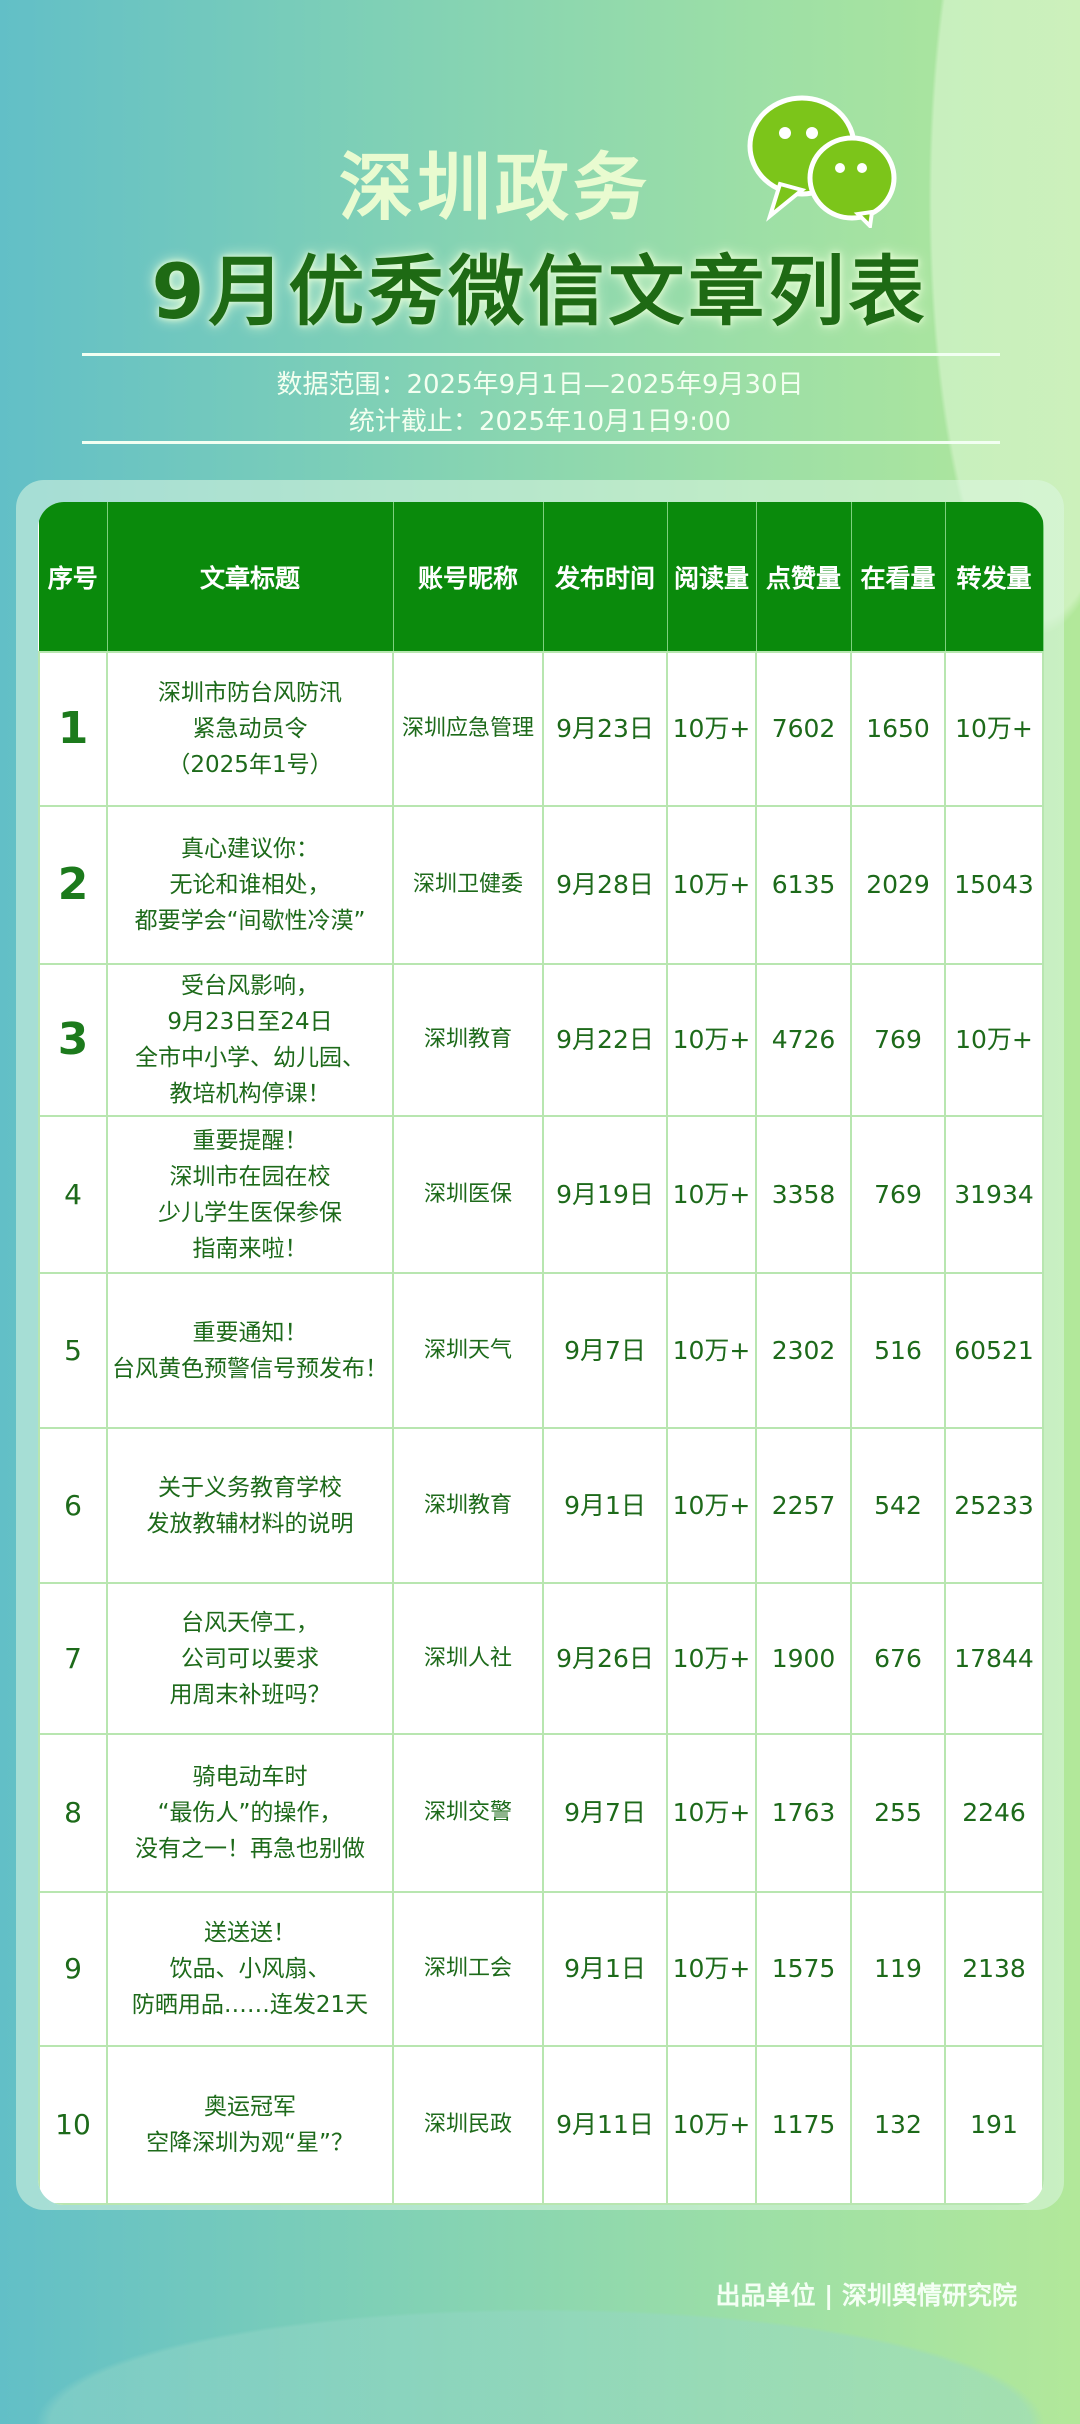  Describe the element at coordinates (250, 1094) in the screenshot. I see `title-line: 教培机构停课！` at that location.